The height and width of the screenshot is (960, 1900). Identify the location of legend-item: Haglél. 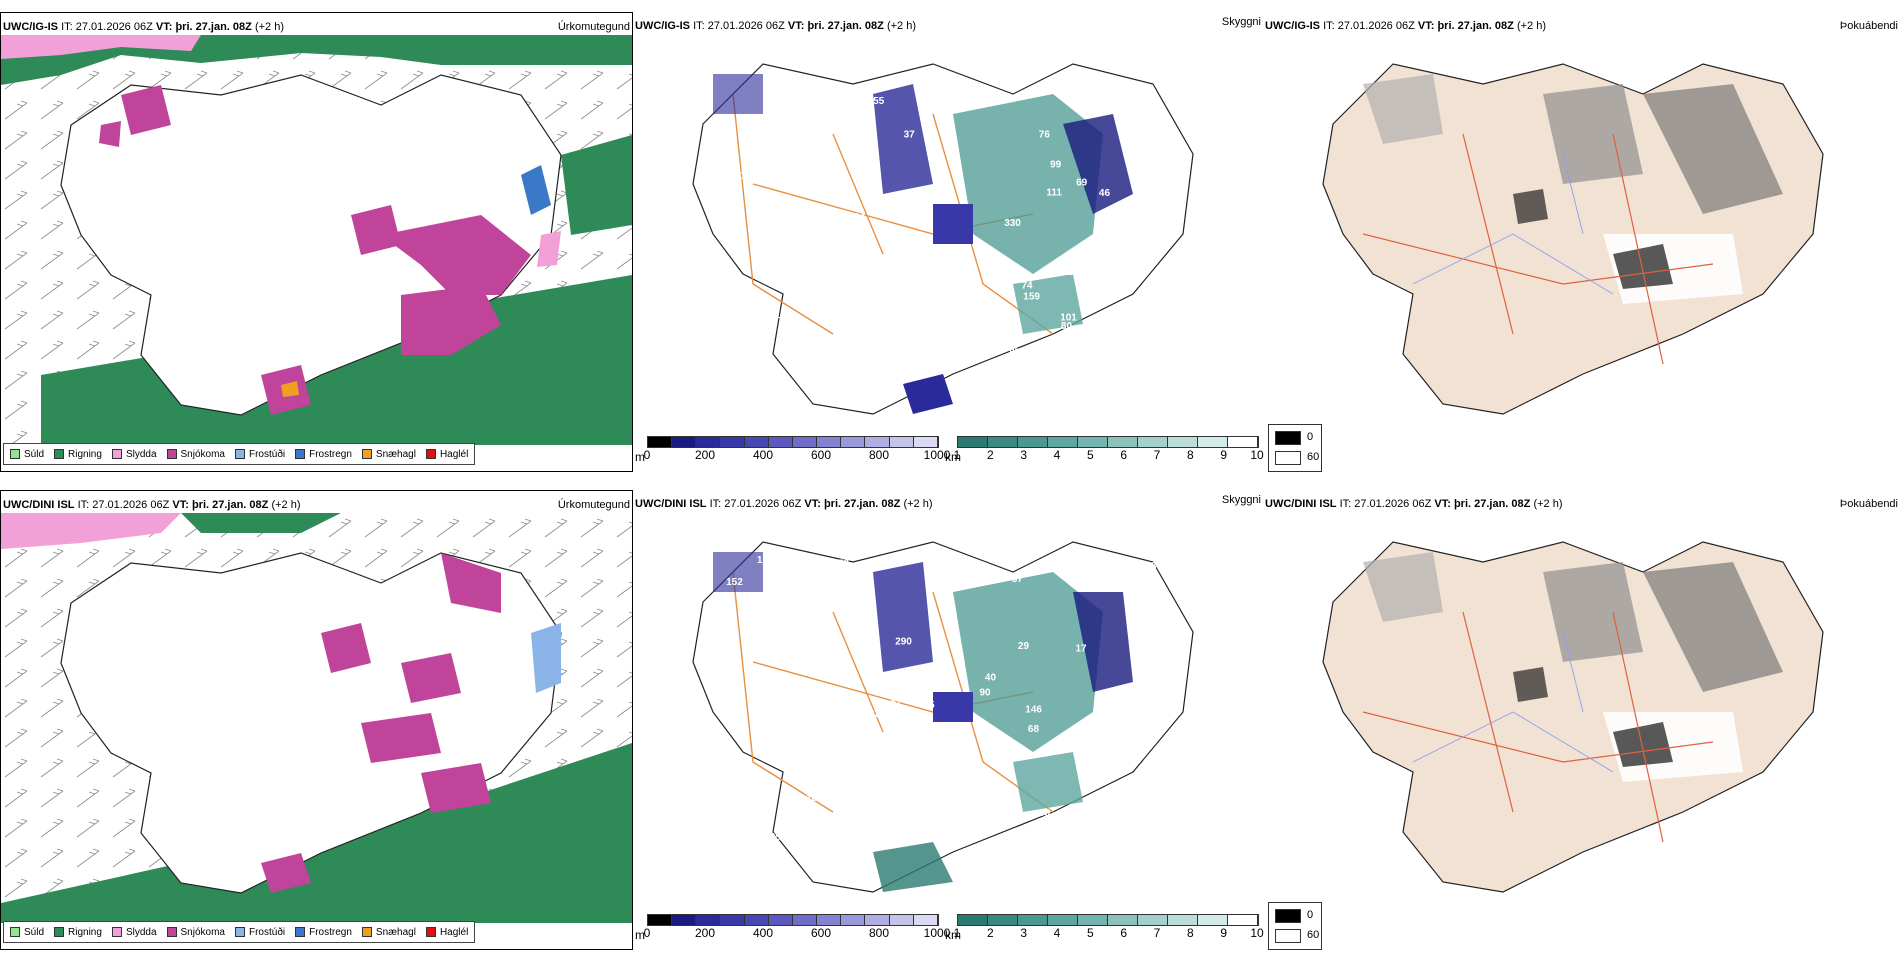
(446, 454).